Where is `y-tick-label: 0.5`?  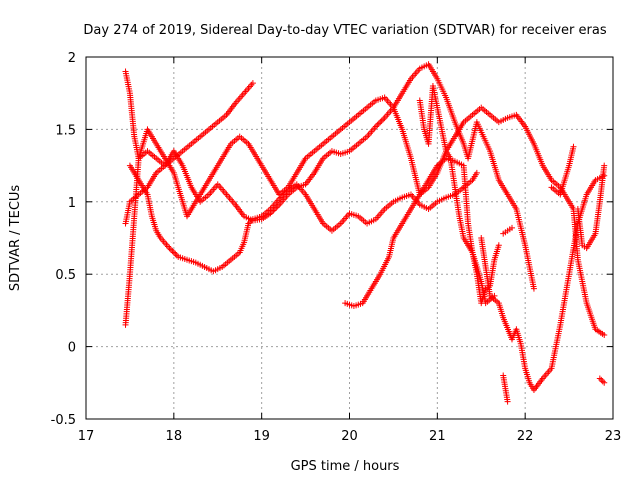
y-tick-label: 0.5 is located at coordinates (65, 275).